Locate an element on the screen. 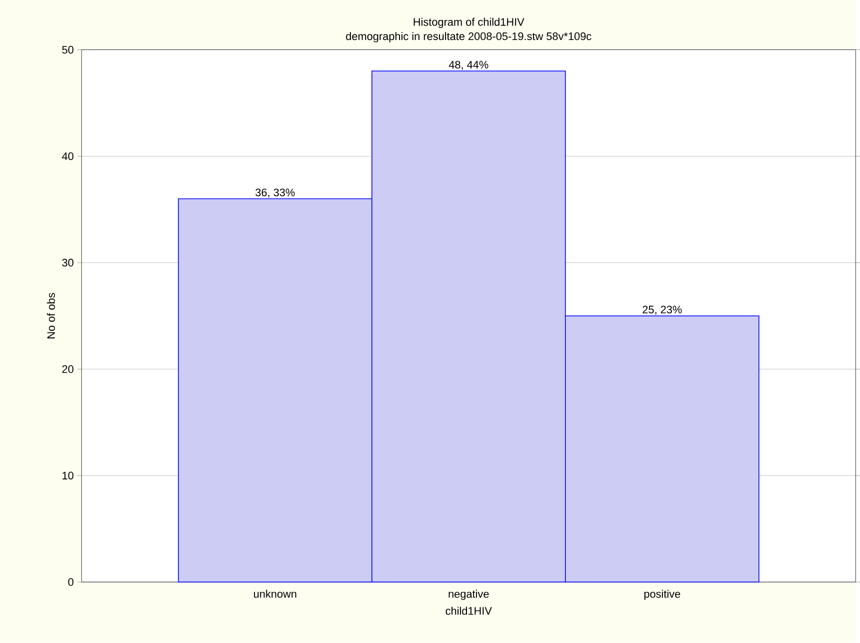 This screenshot has height=643, width=860. x-tick-label: unknown is located at coordinates (275, 594).